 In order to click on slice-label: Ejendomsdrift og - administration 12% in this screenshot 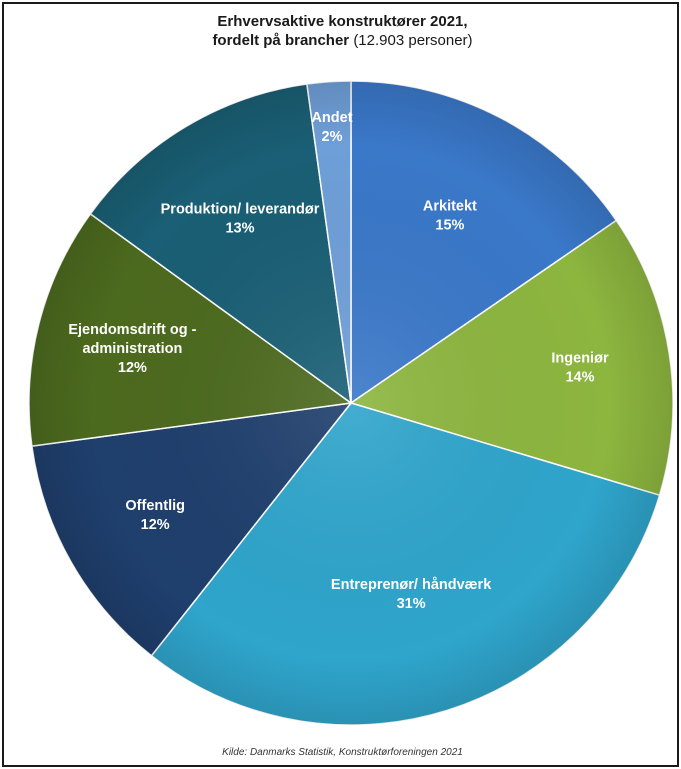, I will do `click(132, 349)`.